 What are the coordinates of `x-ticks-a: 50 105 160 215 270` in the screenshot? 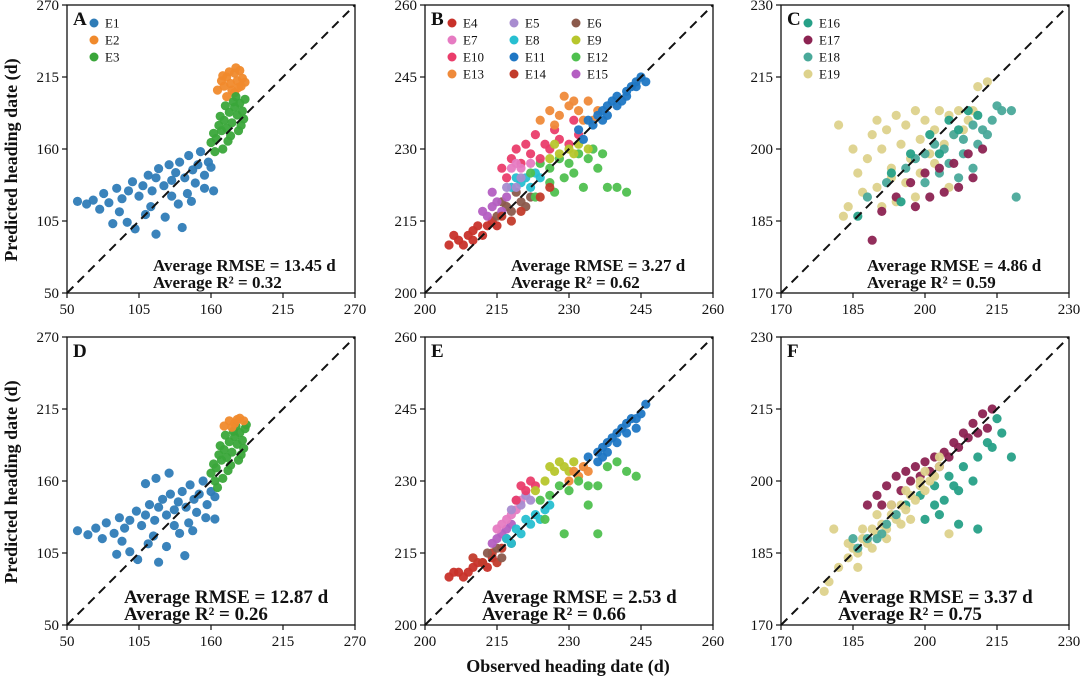 It's located at (213, 305).